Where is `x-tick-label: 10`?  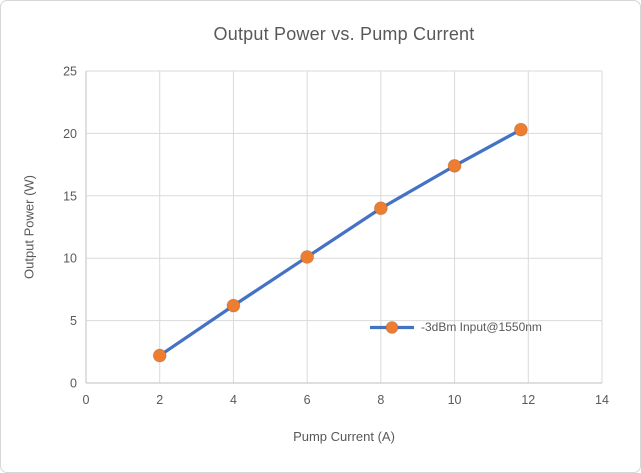
x-tick-label: 10 is located at coordinates (455, 400).